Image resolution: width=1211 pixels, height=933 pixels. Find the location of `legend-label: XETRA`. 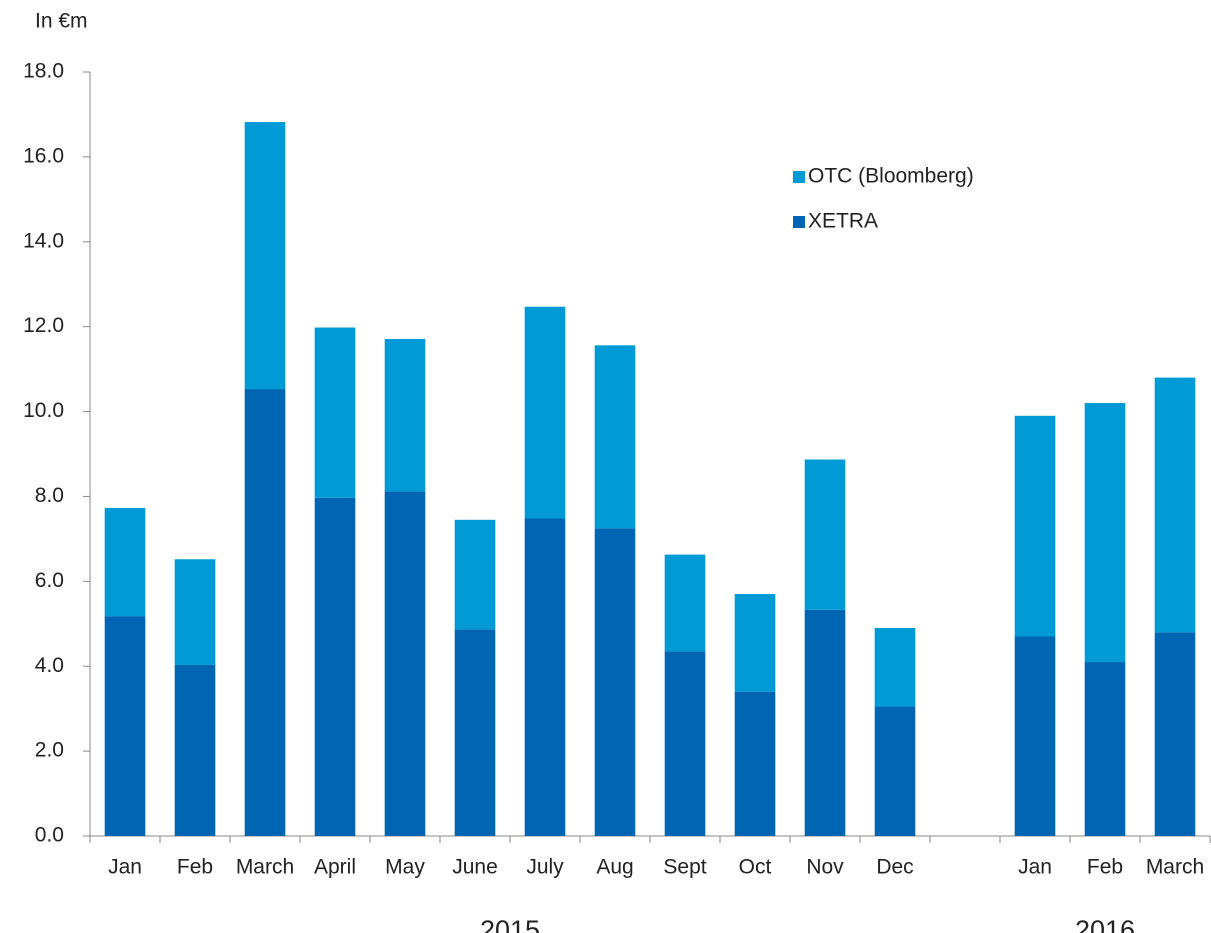

legend-label: XETRA is located at coordinates (843, 221).